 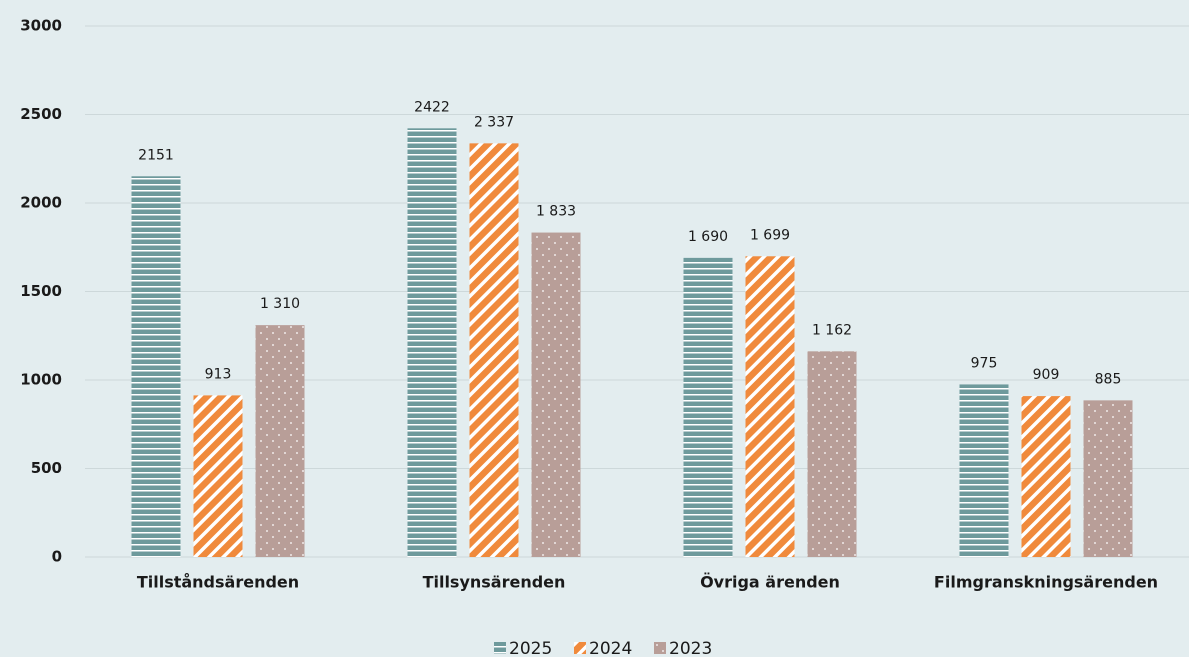 I want to click on x-tick-label: Tillsynsärenden, so click(x=494, y=582).